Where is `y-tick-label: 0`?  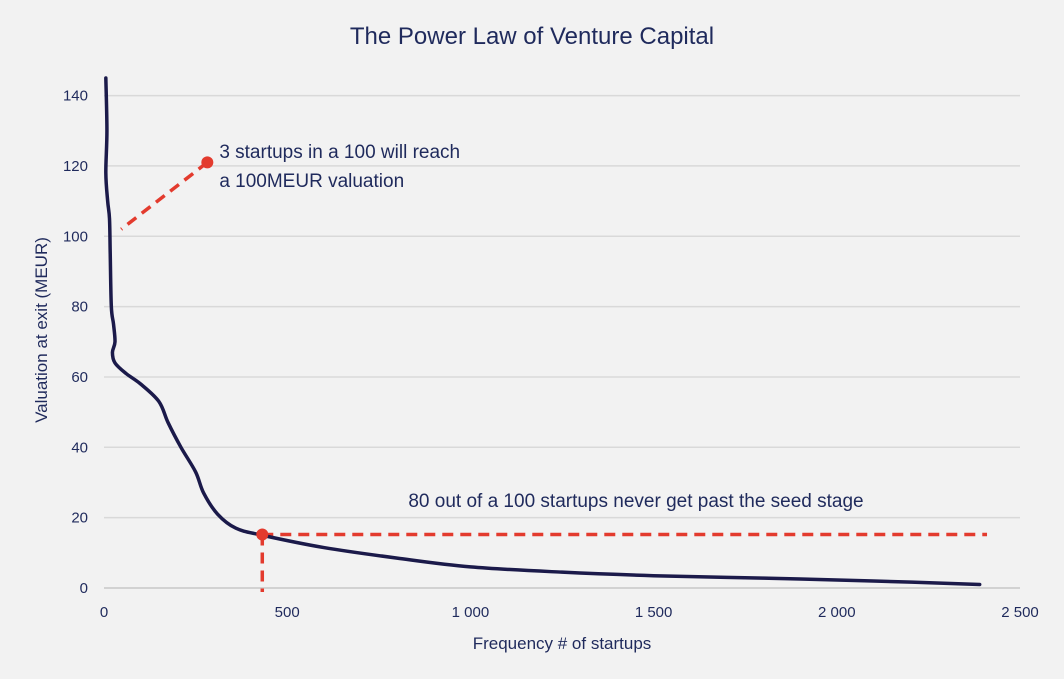 y-tick-label: 0 is located at coordinates (84, 588).